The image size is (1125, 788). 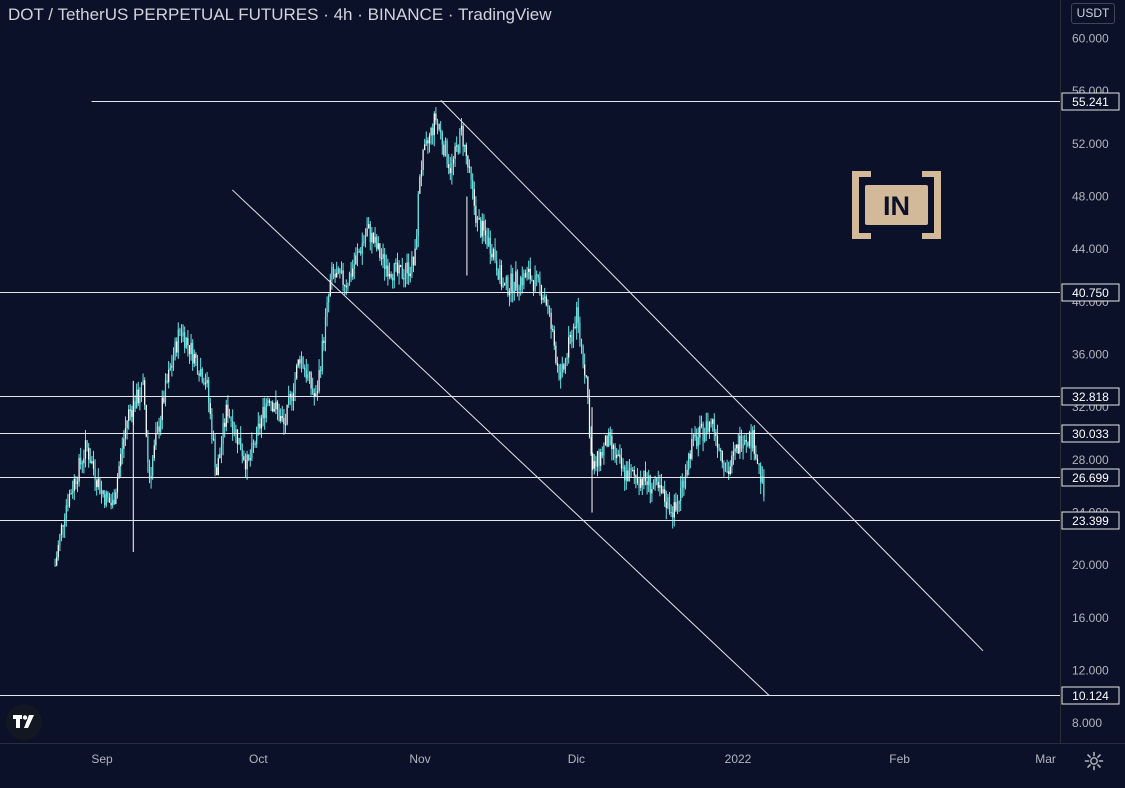 What do you see at coordinates (1045, 759) in the screenshot?
I see `x-tick-label: Mar` at bounding box center [1045, 759].